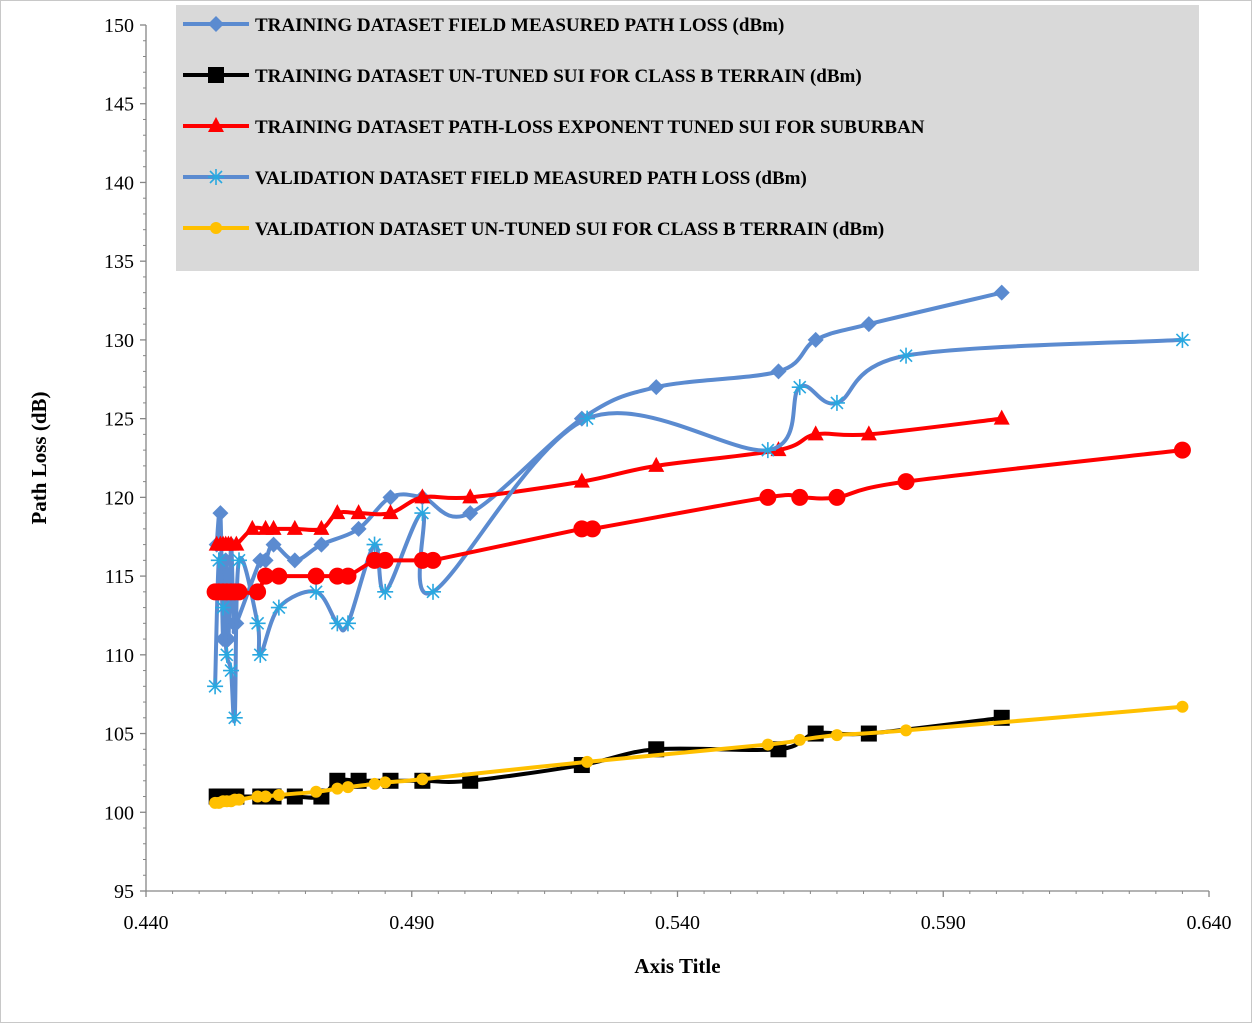 Image resolution: width=1252 pixels, height=1024 pixels. Describe the element at coordinates (119, 341) in the screenshot. I see `y-tick-label: 130` at that location.